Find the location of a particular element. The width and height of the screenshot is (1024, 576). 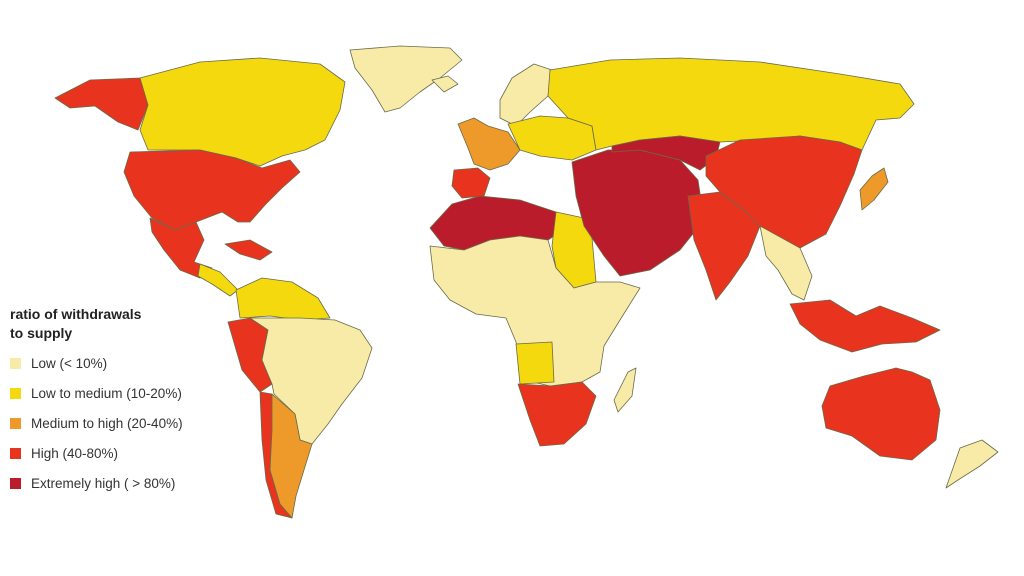

region-southern-africa is located at coordinates (557, 414).